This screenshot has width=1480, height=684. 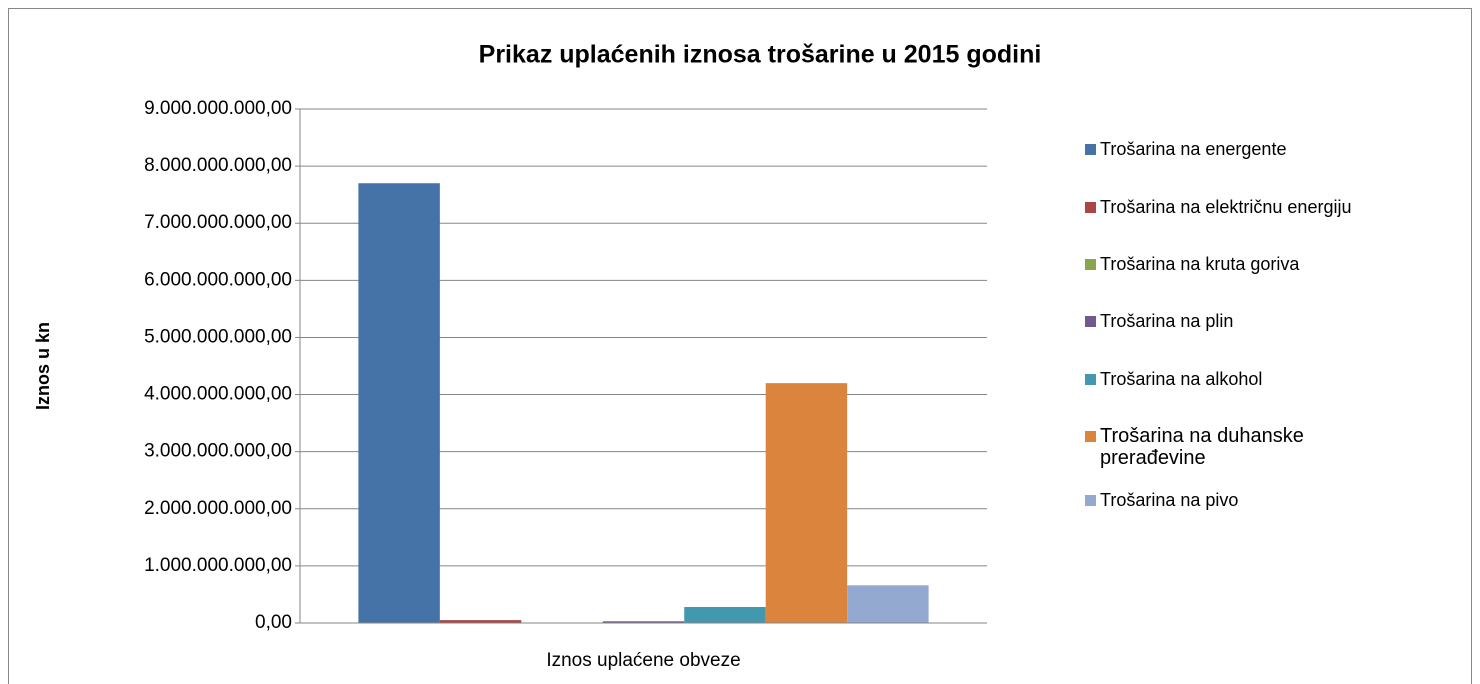 I want to click on legend-item: Trošarina na energente, so click(x=1185, y=149).